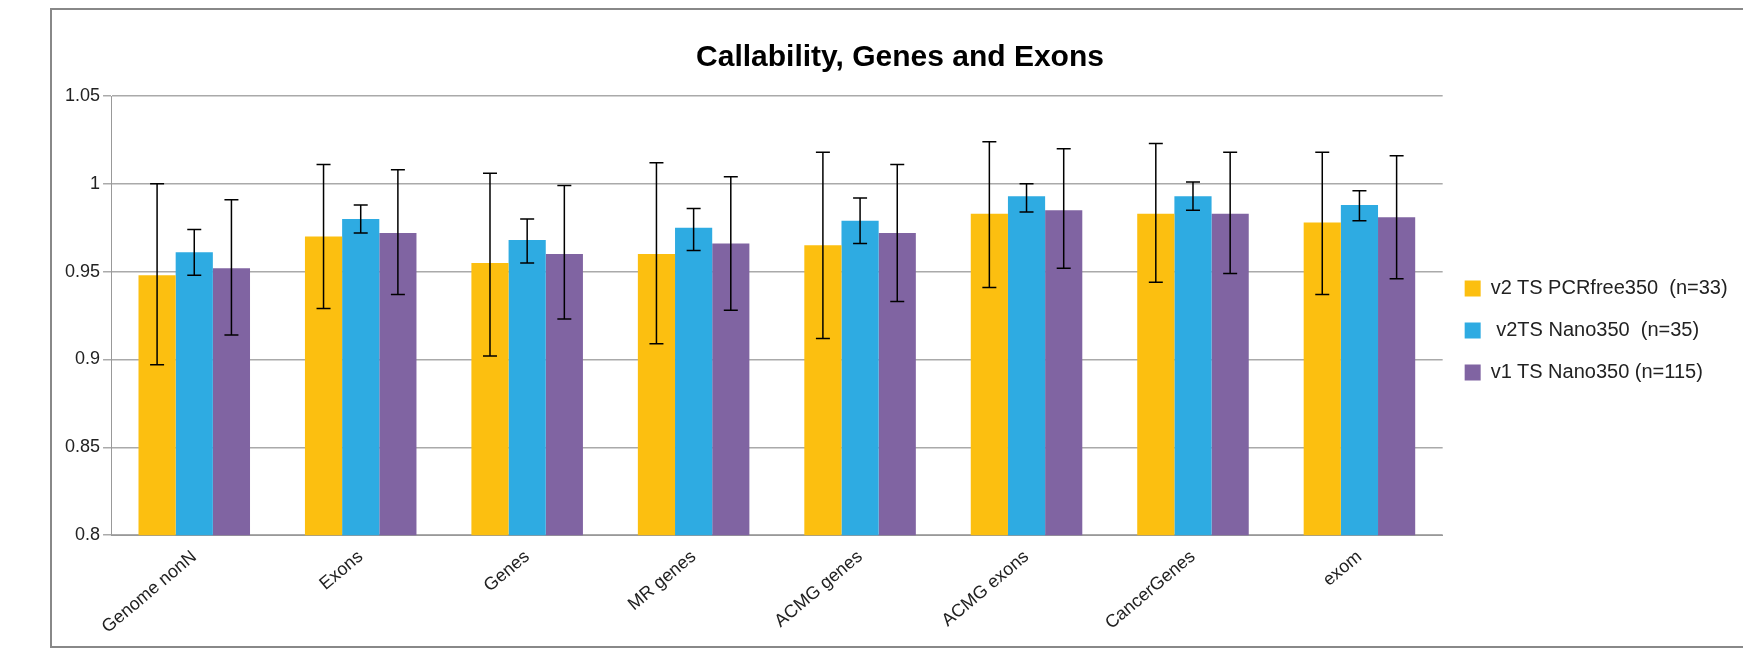  Describe the element at coordinates (1609, 287) in the screenshot. I see `legend-label: v2 TS PCRfree350 (n=33)` at that location.